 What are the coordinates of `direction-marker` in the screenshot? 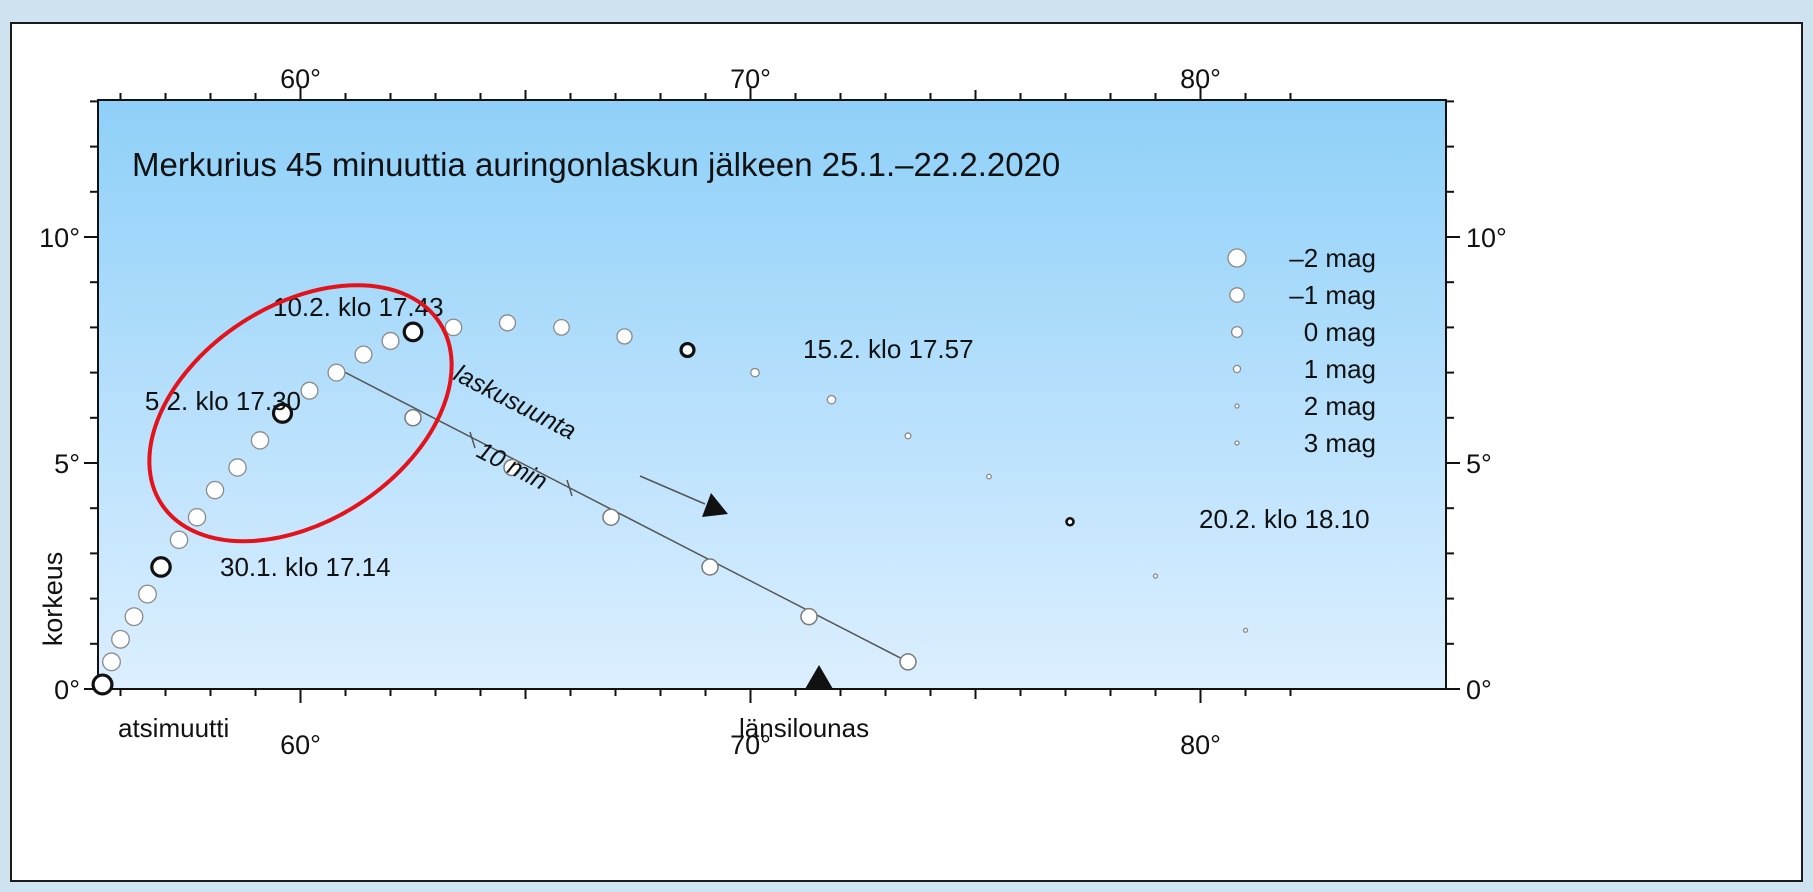 It's located at (819, 677).